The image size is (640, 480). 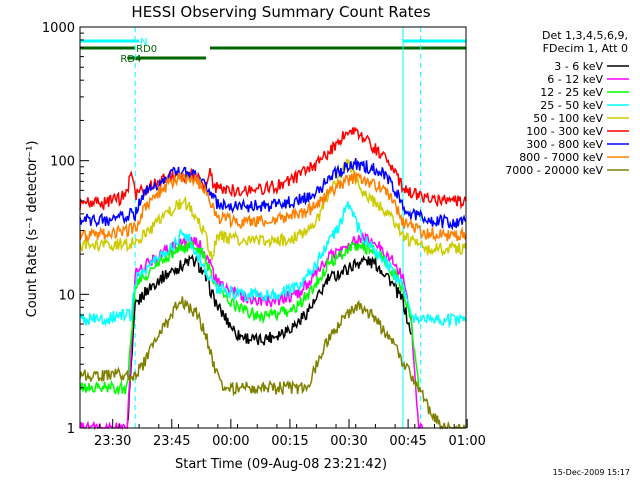 I want to click on x-tick-label: 00:30, so click(x=348, y=441).